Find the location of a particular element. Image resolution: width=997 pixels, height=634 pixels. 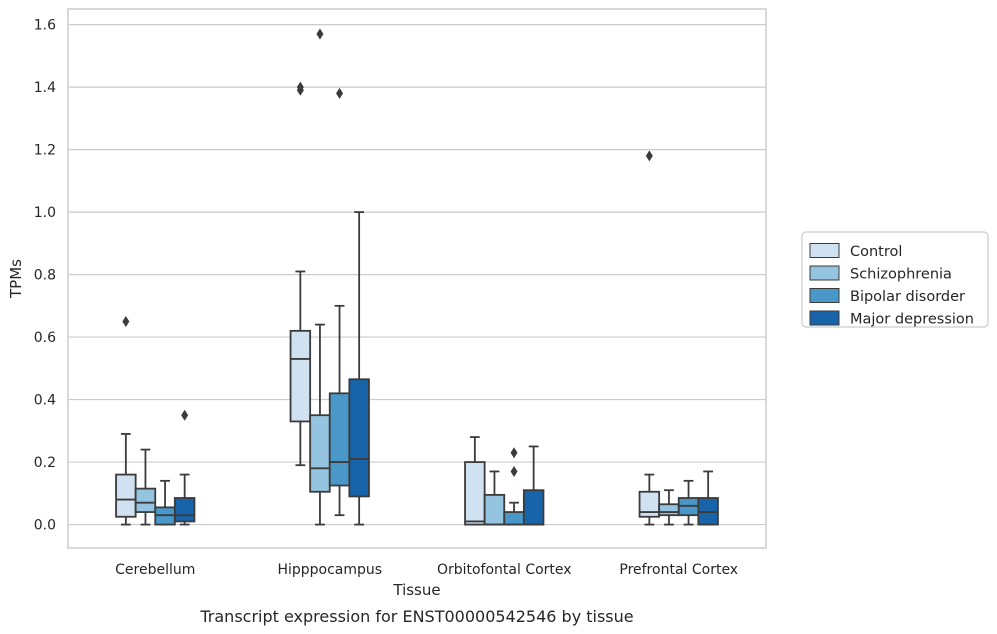

legend-frame is located at coordinates (895, 279).